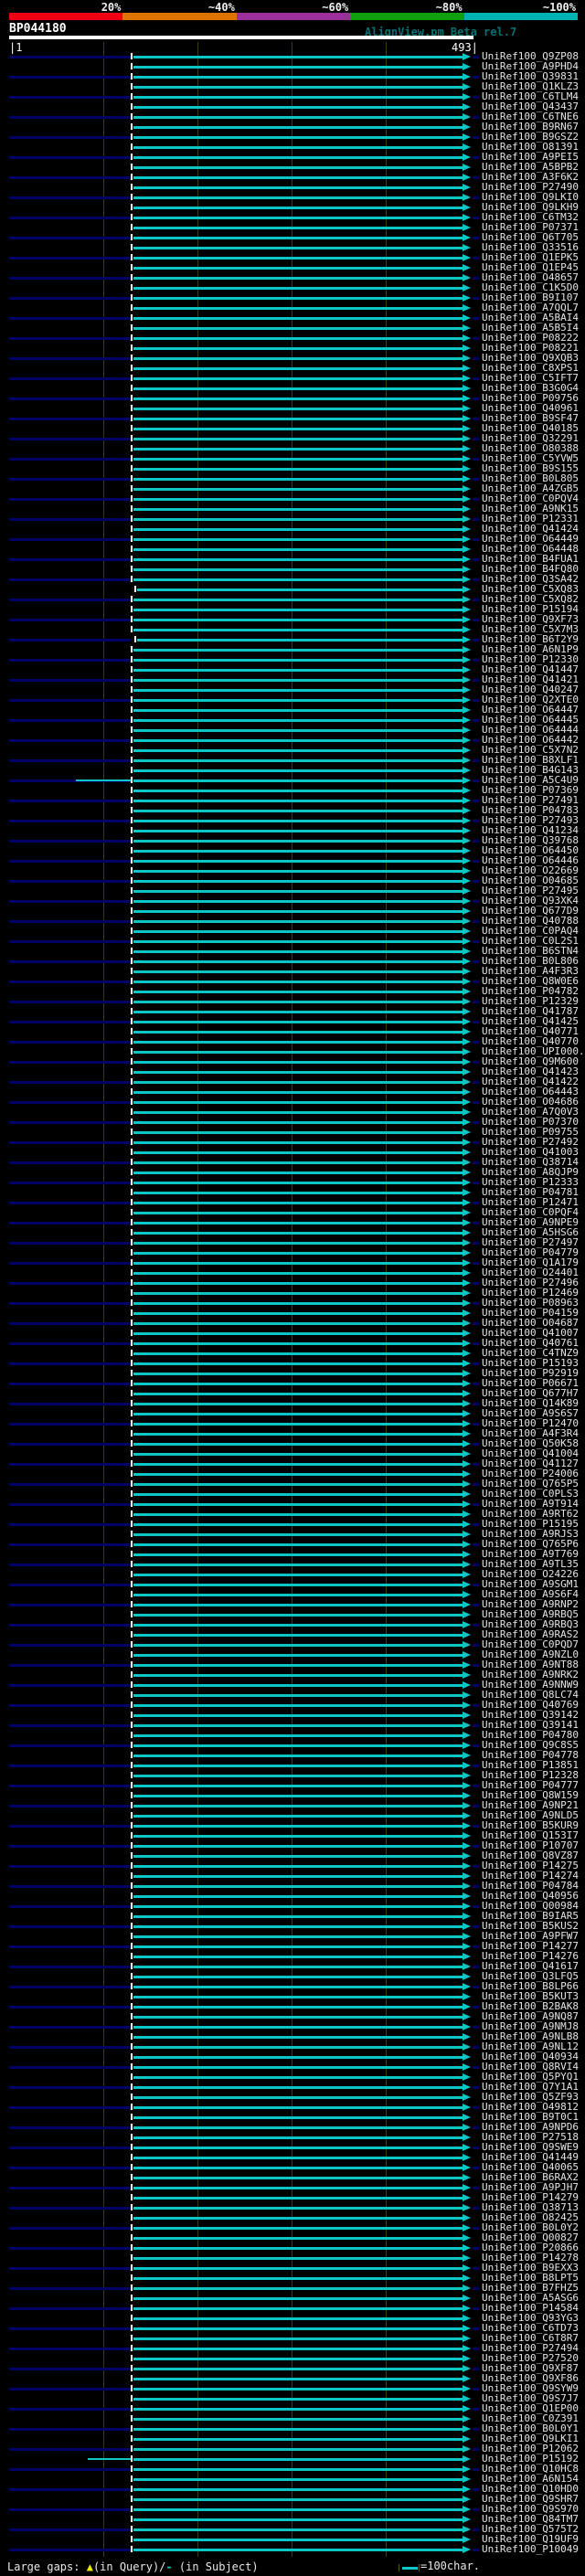 The height and width of the screenshot is (2576, 585). I want to click on hit-label: UniRef100_P12329, so click(531, 1001).